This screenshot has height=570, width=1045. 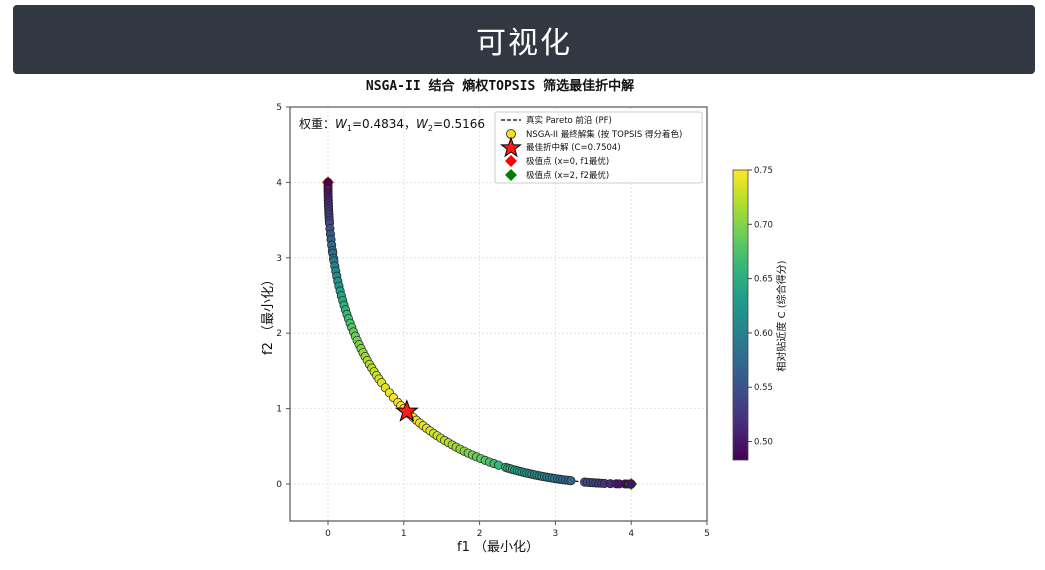 I want to click on svg-text: 0.50, so click(x=763, y=443).